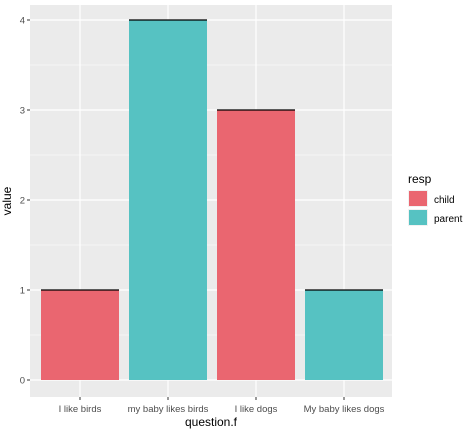  I want to click on y-axis-title: value, so click(7, 200).